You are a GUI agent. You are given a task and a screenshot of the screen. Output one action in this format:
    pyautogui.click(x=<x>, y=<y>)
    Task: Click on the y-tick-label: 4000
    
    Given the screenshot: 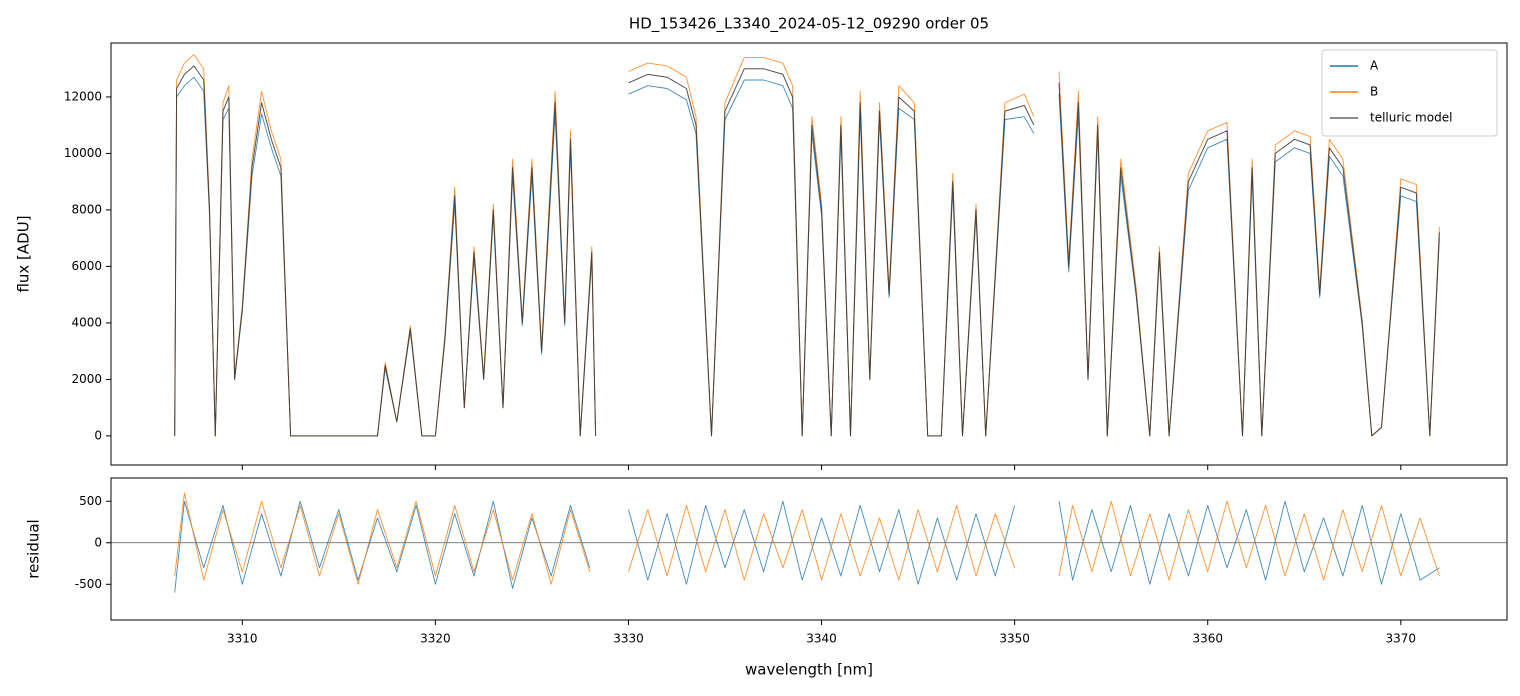 What is the action you would take?
    pyautogui.click(x=86, y=322)
    